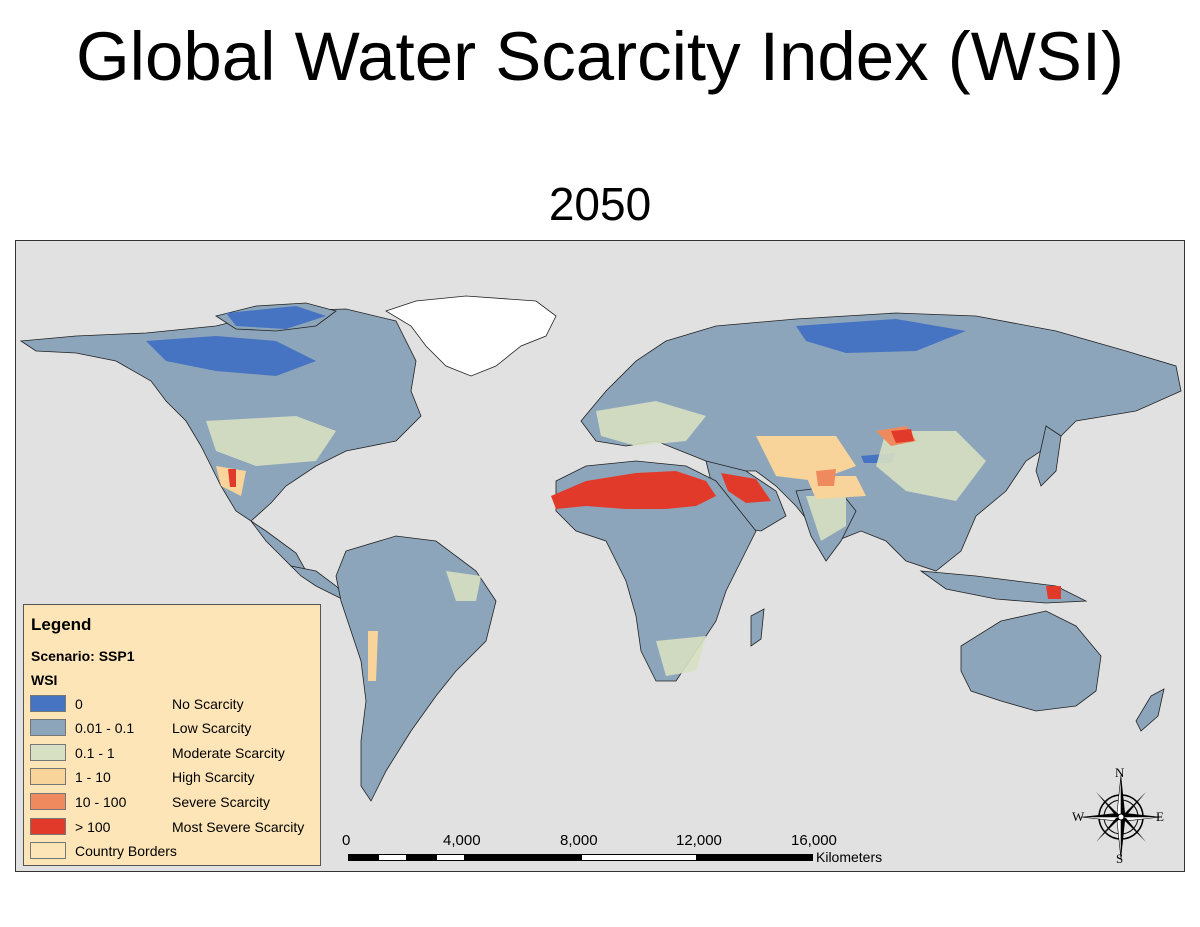  I want to click on most-severe-scarcity-china, so click(902, 436).